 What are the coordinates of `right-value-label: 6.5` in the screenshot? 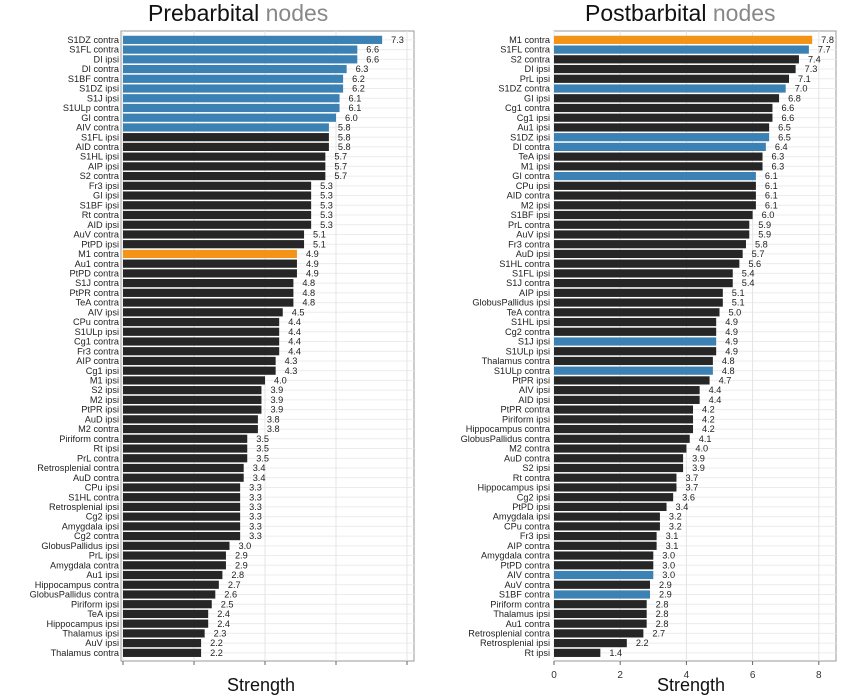 It's located at (784, 137).